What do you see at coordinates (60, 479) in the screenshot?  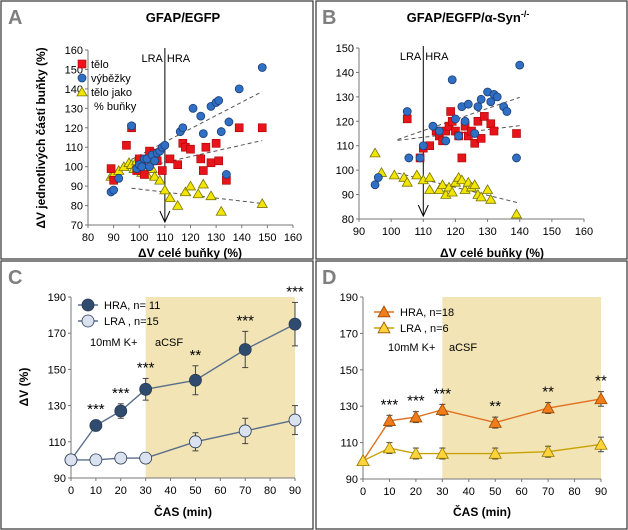 I see `panel-c-y-tick-label: 90` at bounding box center [60, 479].